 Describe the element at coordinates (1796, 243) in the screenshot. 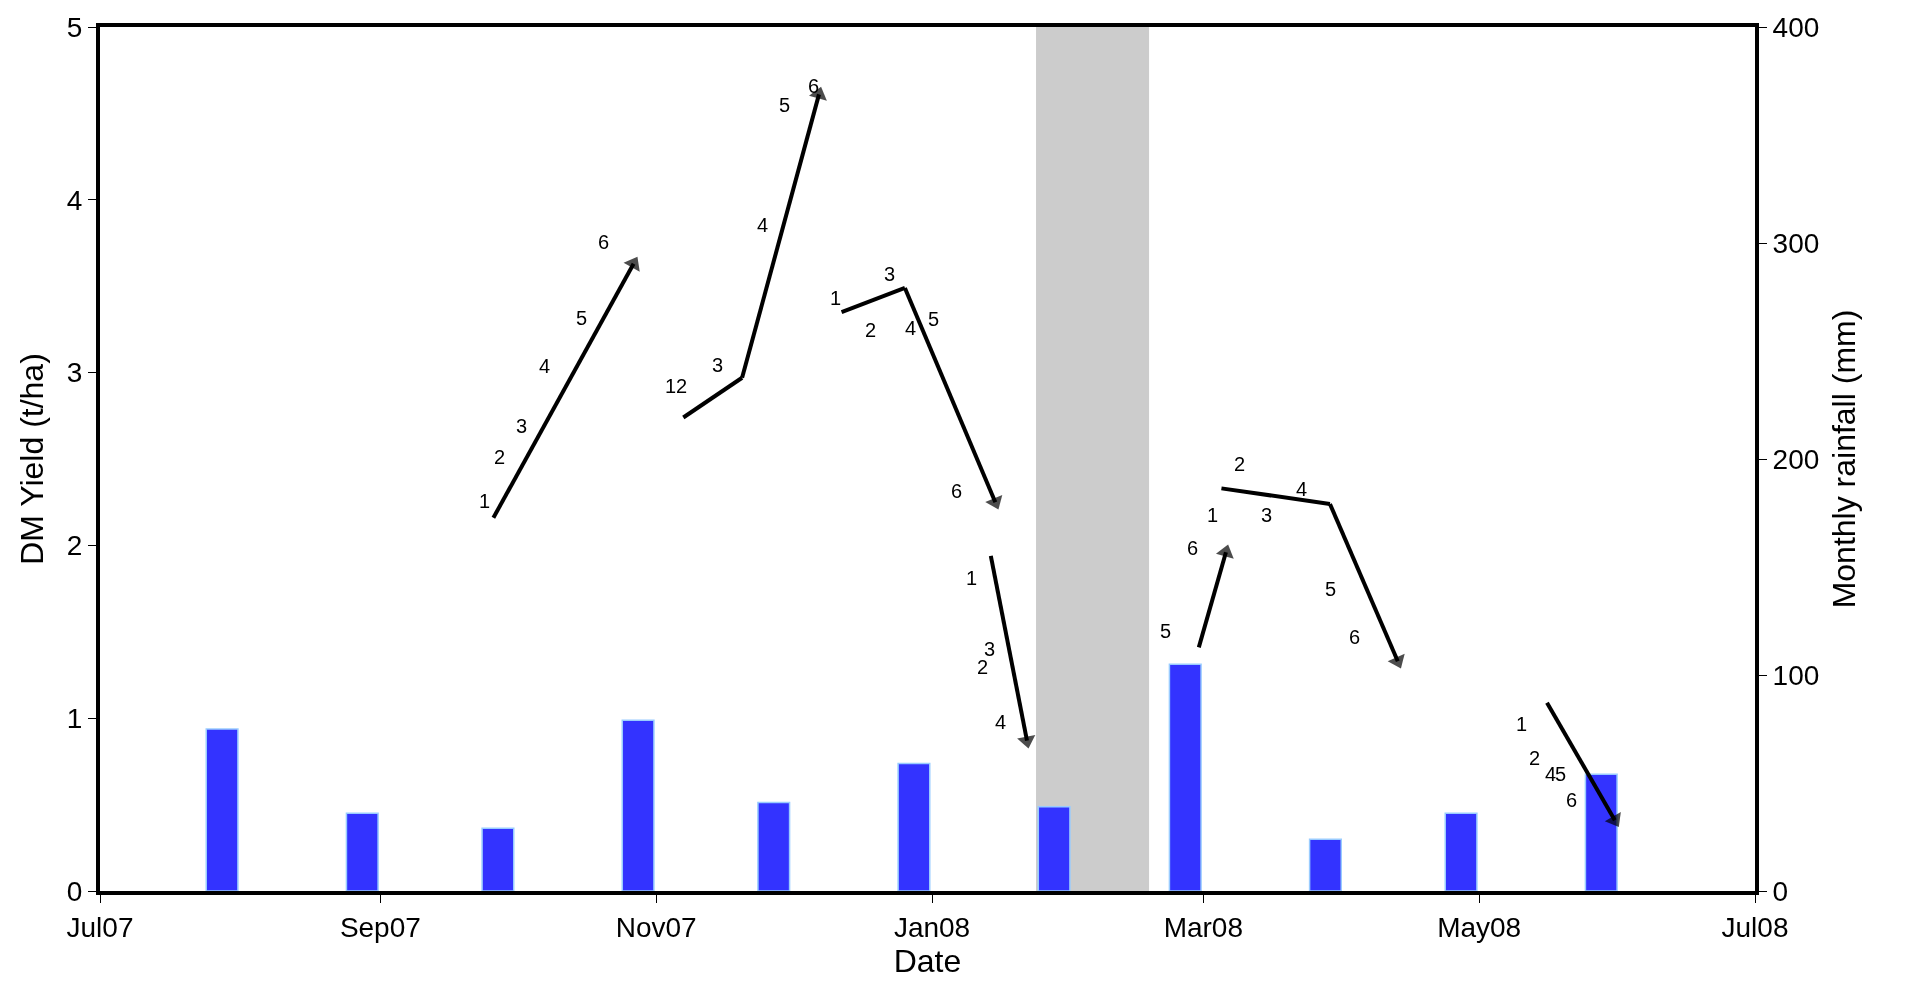

I see `y2-tick-label: 300` at that location.